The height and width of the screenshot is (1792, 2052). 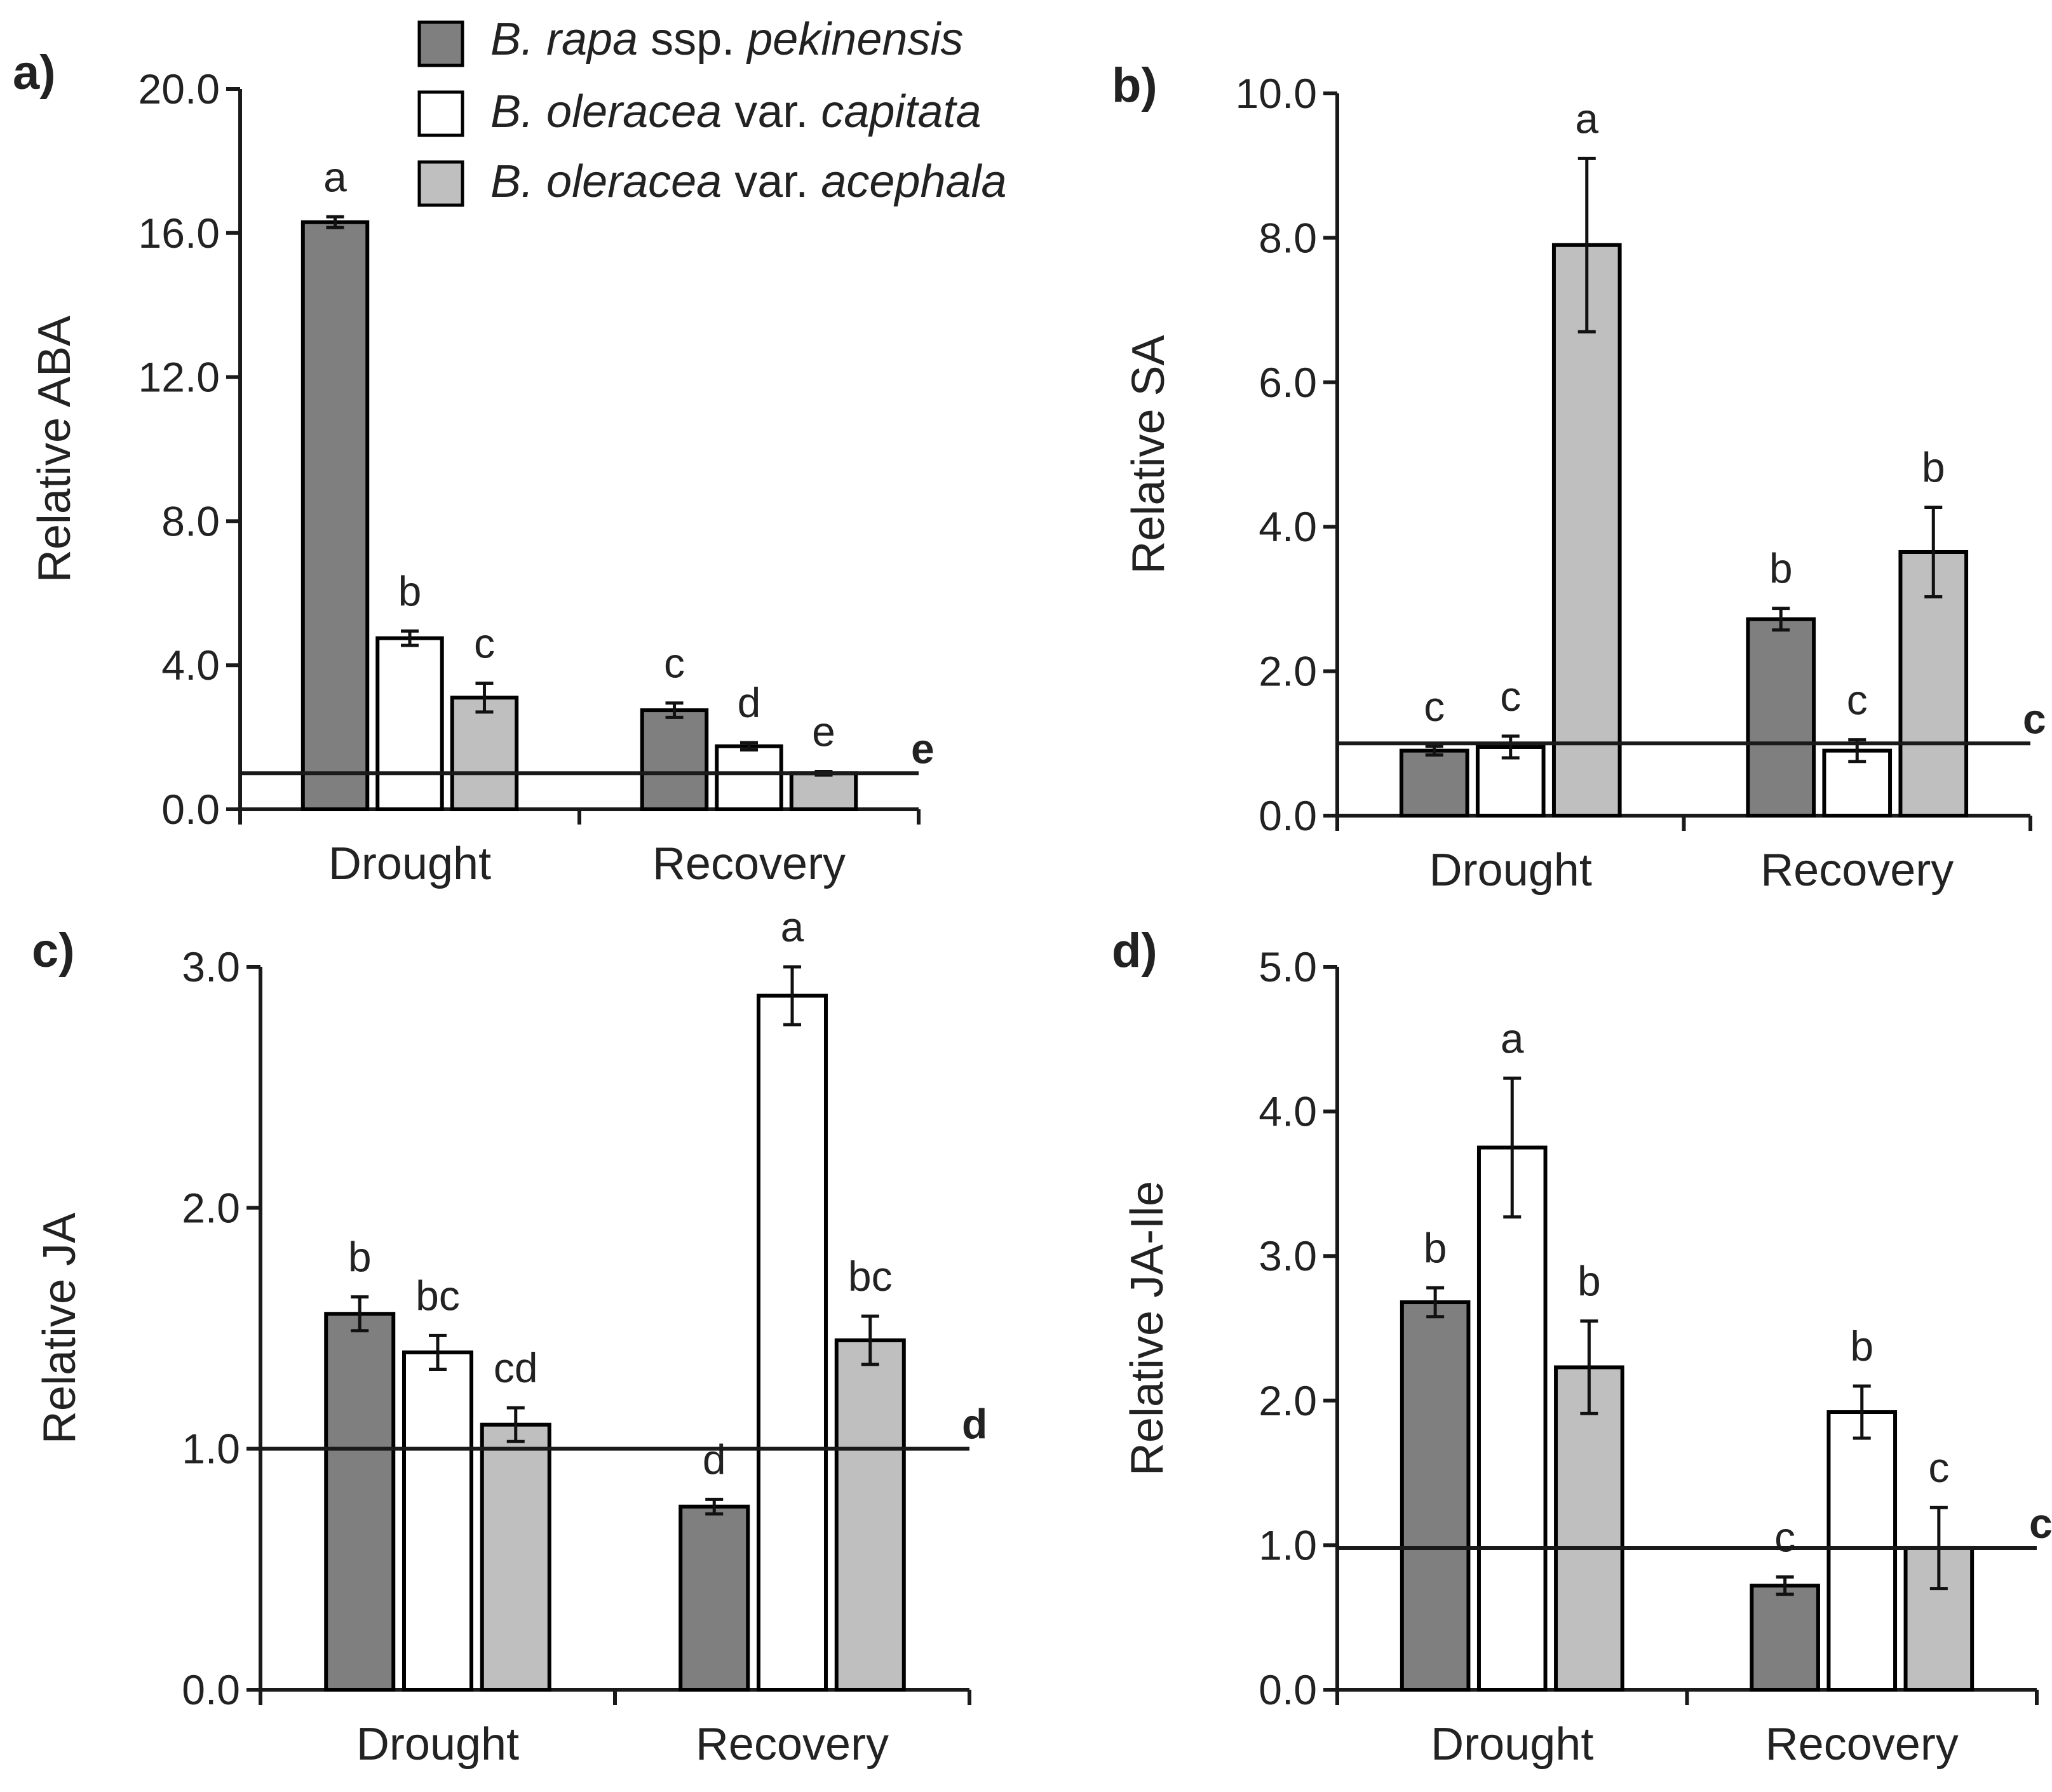 What do you see at coordinates (923, 748) in the screenshot?
I see `reference-letter: e` at bounding box center [923, 748].